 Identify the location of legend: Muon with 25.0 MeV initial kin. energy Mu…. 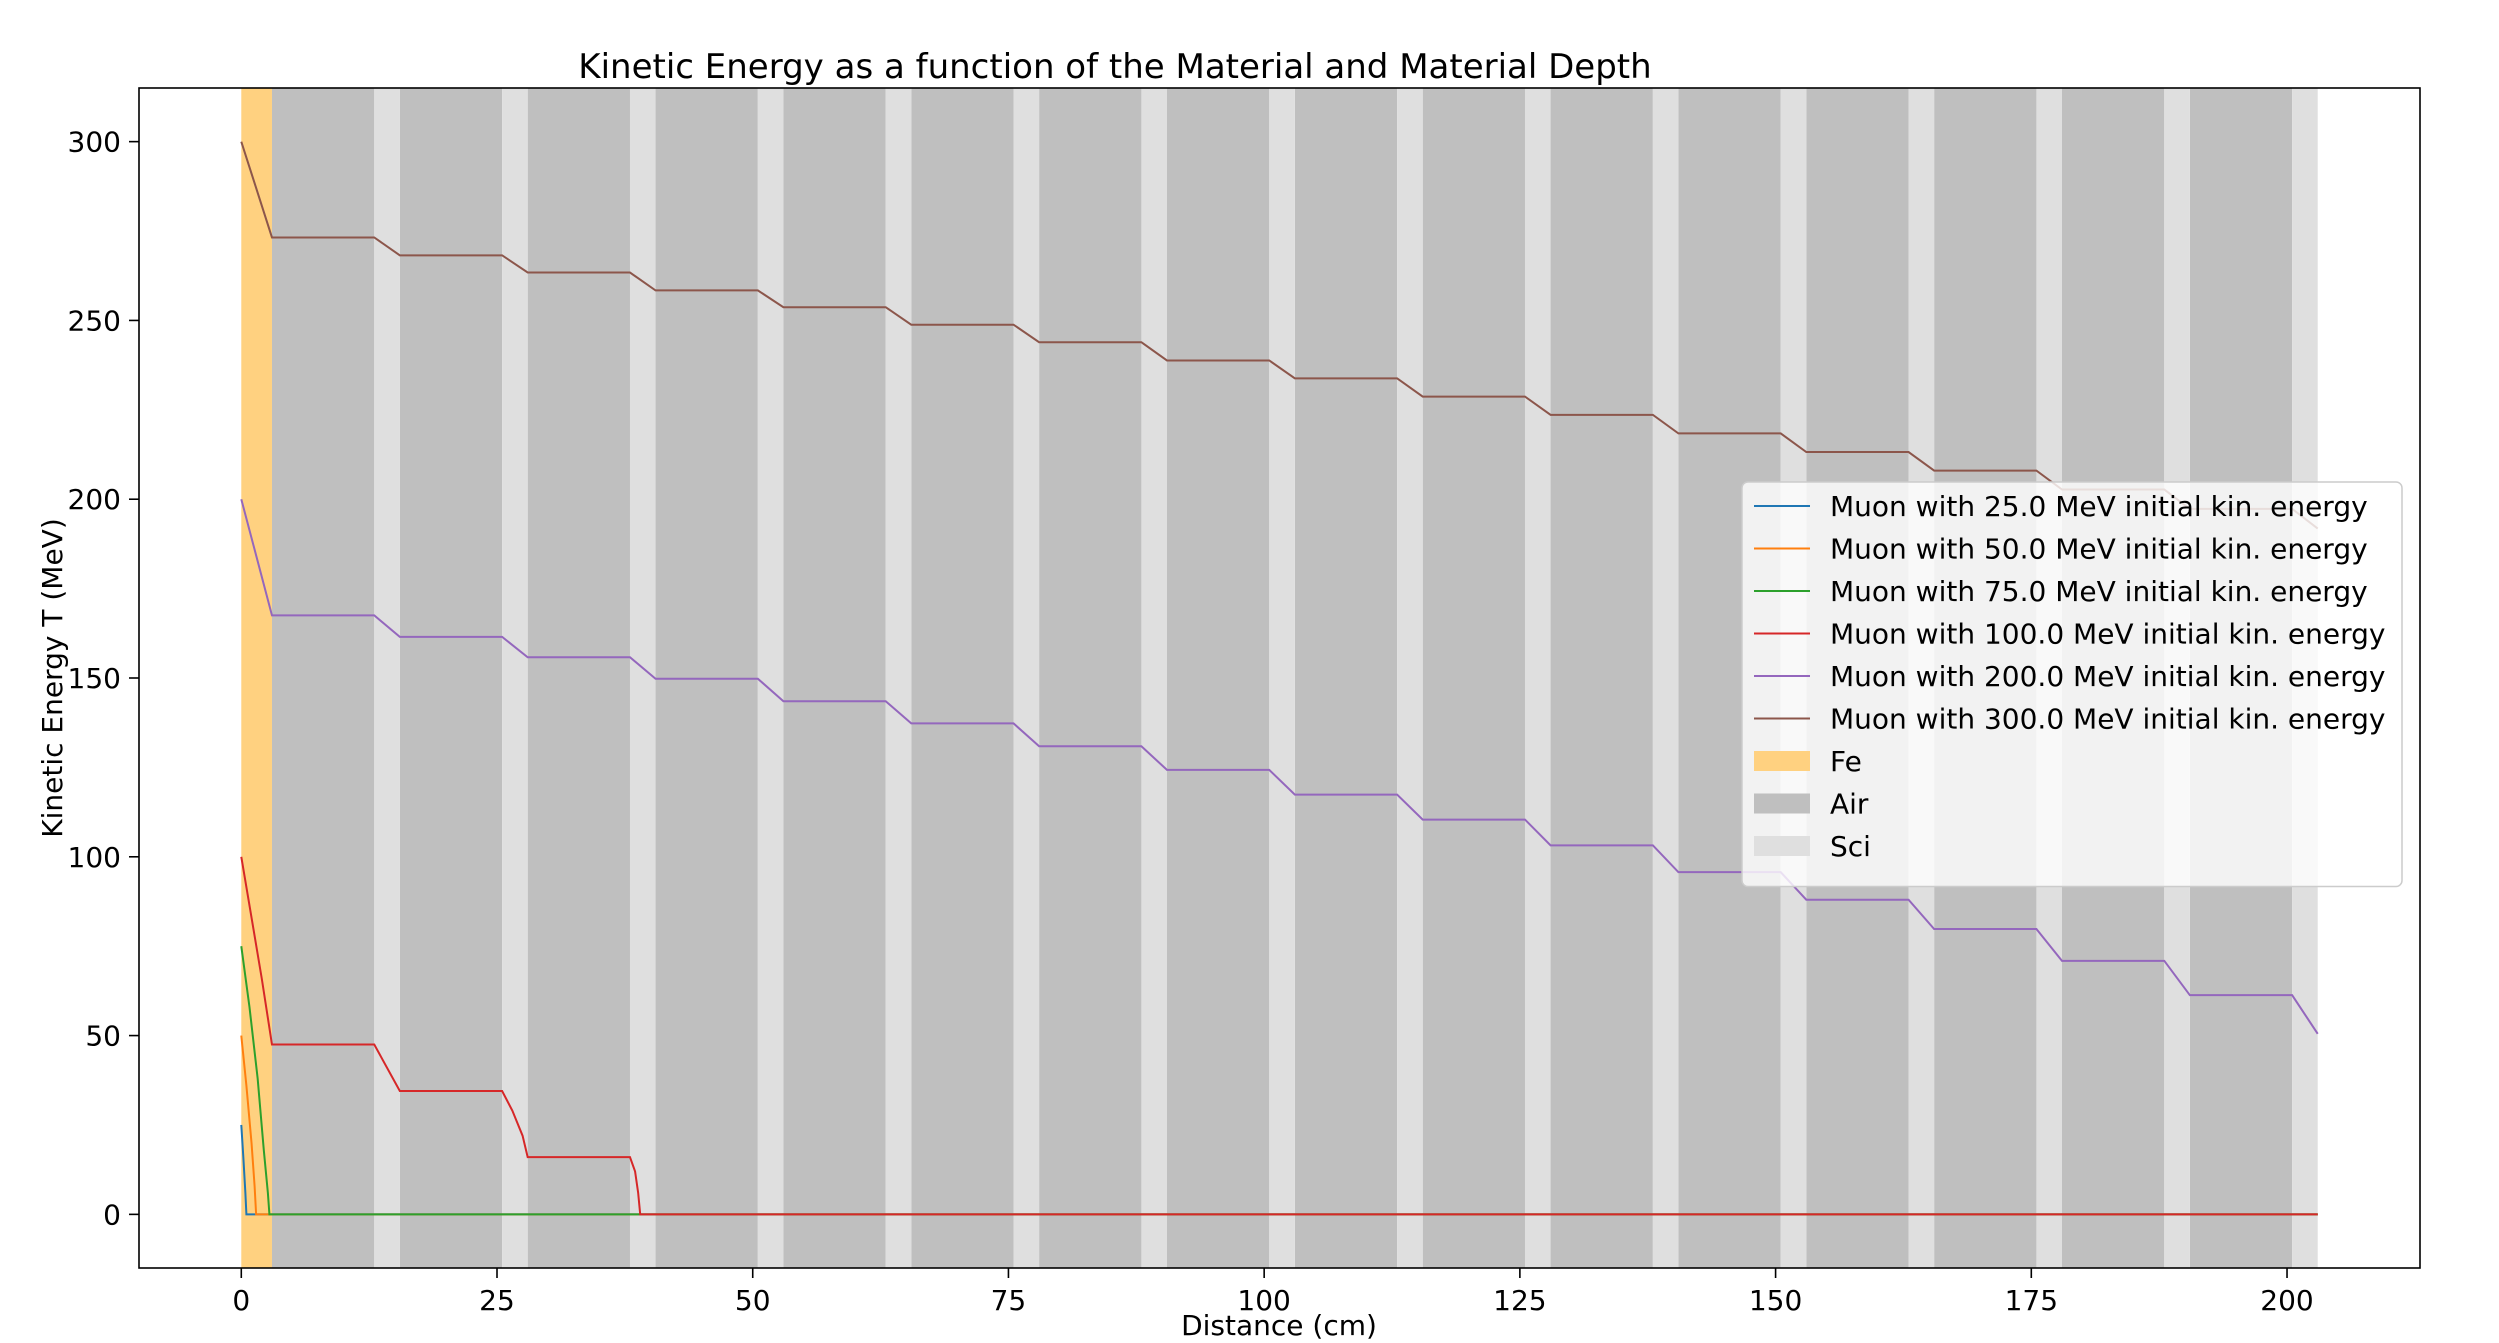
(2072, 684).